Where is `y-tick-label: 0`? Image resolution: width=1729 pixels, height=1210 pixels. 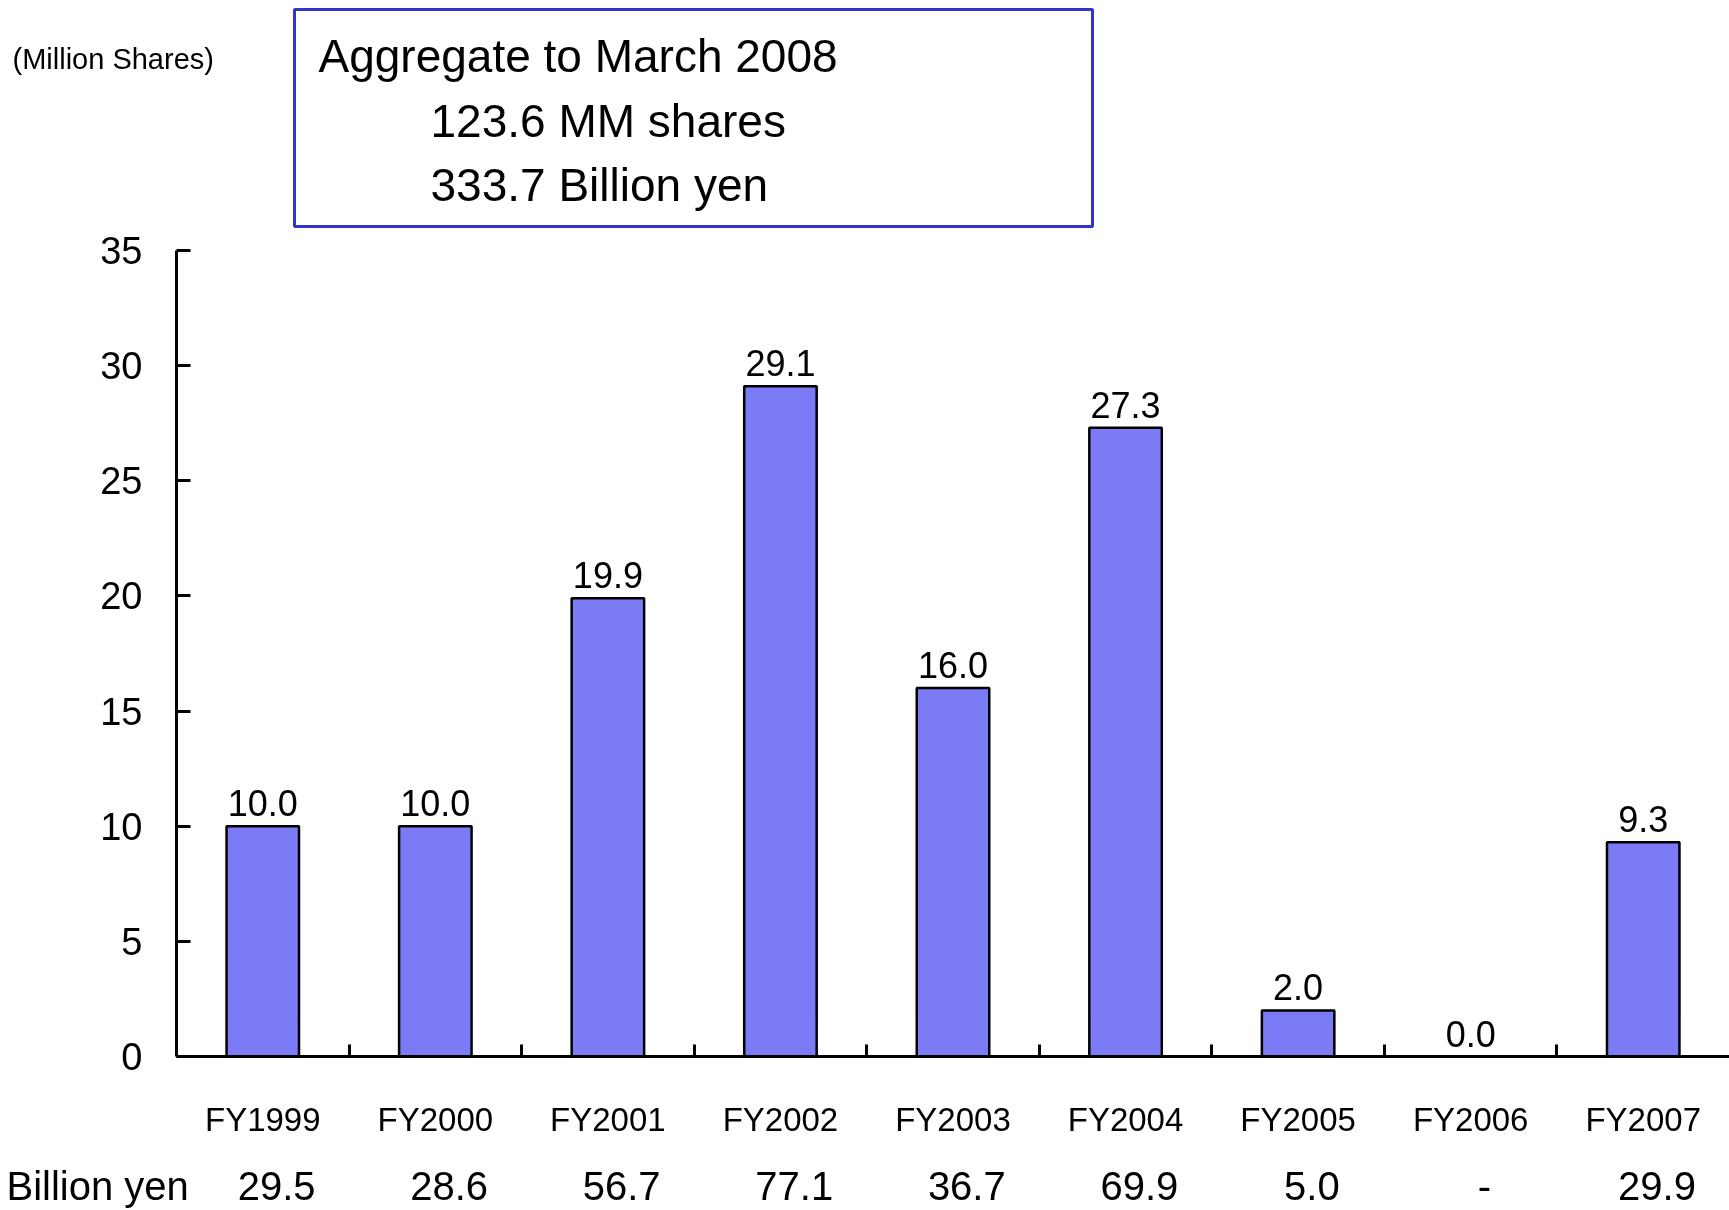 y-tick-label: 0 is located at coordinates (132, 1057).